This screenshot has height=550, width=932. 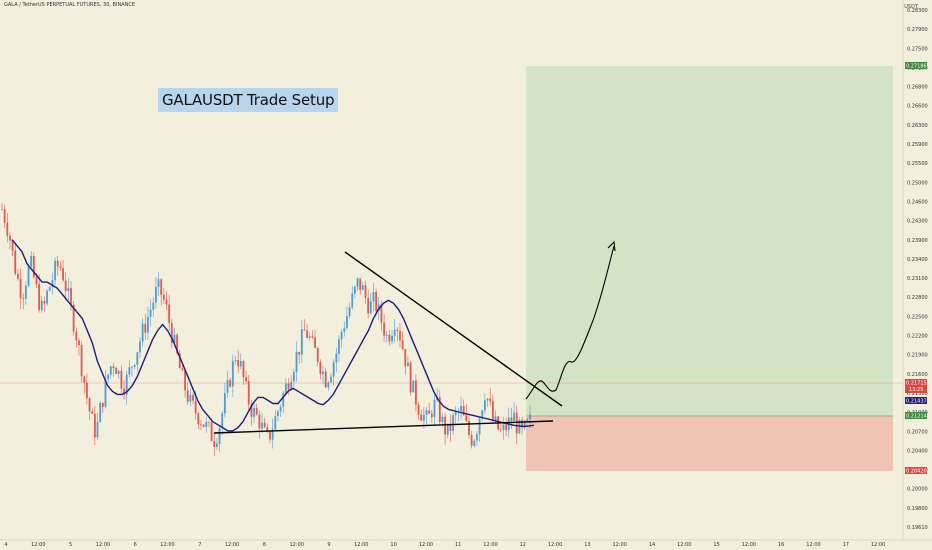 I want to click on time-tick-label: 10, so click(x=393, y=545).